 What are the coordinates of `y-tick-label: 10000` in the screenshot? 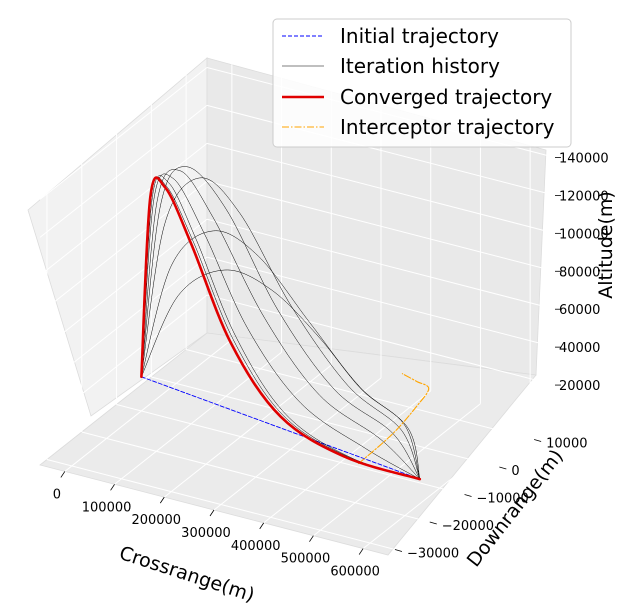 It's located at (566, 444).